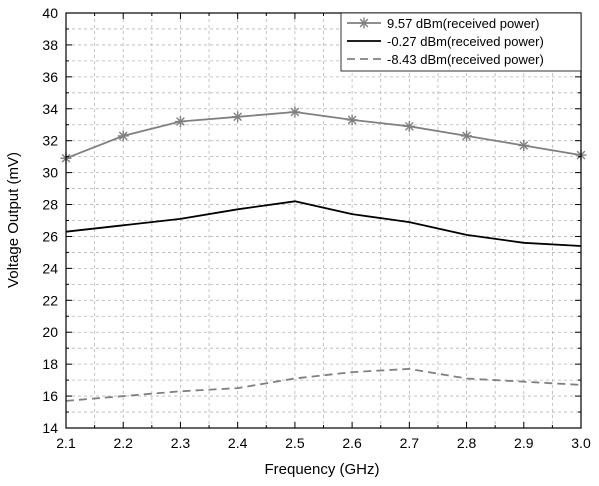 The width and height of the screenshot is (599, 486). Describe the element at coordinates (50, 396) in the screenshot. I see `y-tick-label: 16` at that location.